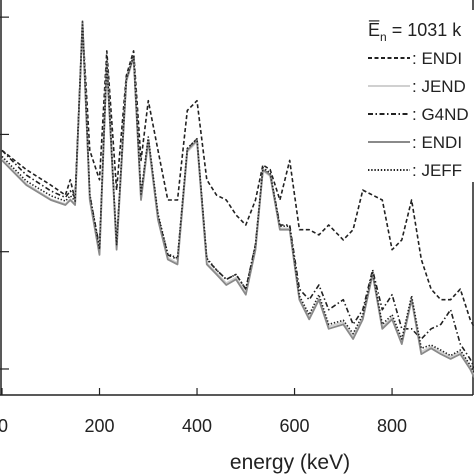  Describe the element at coordinates (99, 426) in the screenshot. I see `x-tick-label: 200` at that location.